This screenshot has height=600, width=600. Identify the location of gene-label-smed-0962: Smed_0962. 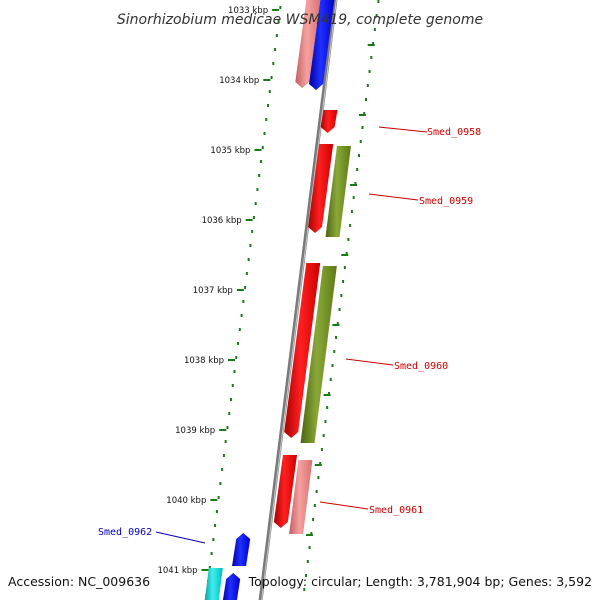
(125, 532).